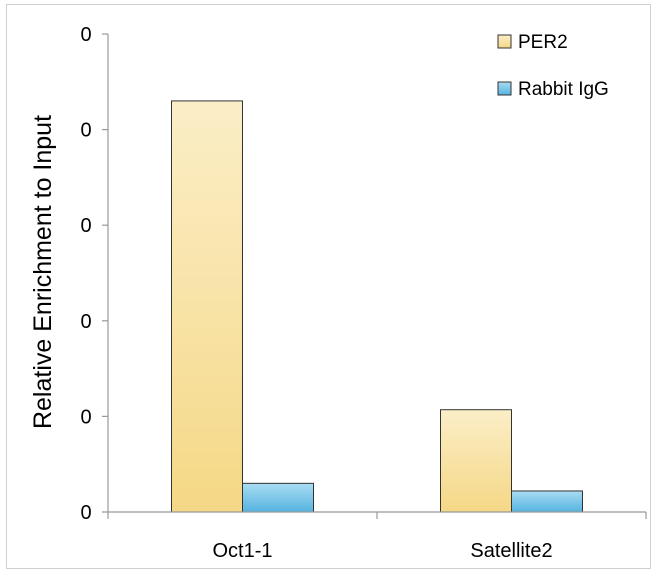 The height and width of the screenshot is (573, 657). Describe the element at coordinates (94, 274) in the screenshot. I see `y-axis-ticks: 0 0 0 0 0 0` at that location.